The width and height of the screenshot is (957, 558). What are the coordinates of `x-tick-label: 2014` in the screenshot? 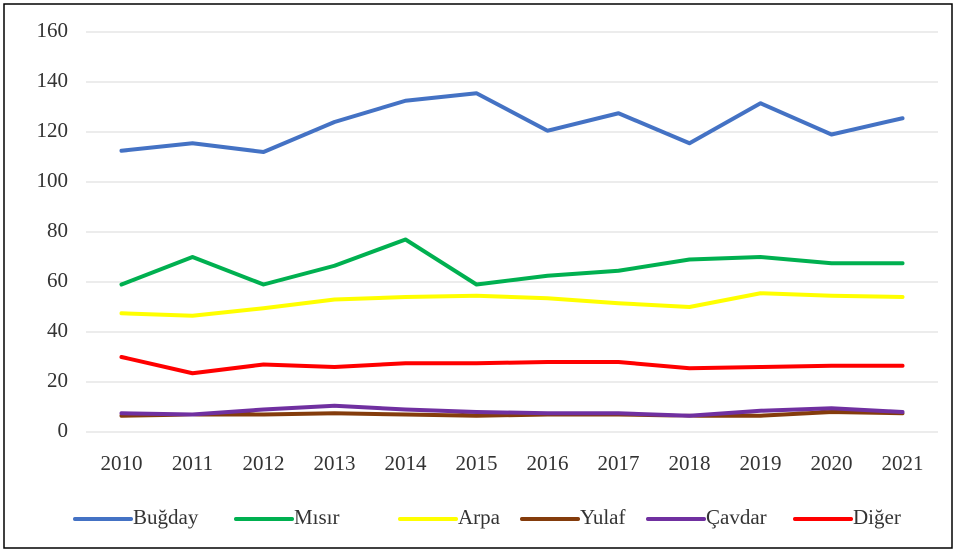 It's located at (406, 463).